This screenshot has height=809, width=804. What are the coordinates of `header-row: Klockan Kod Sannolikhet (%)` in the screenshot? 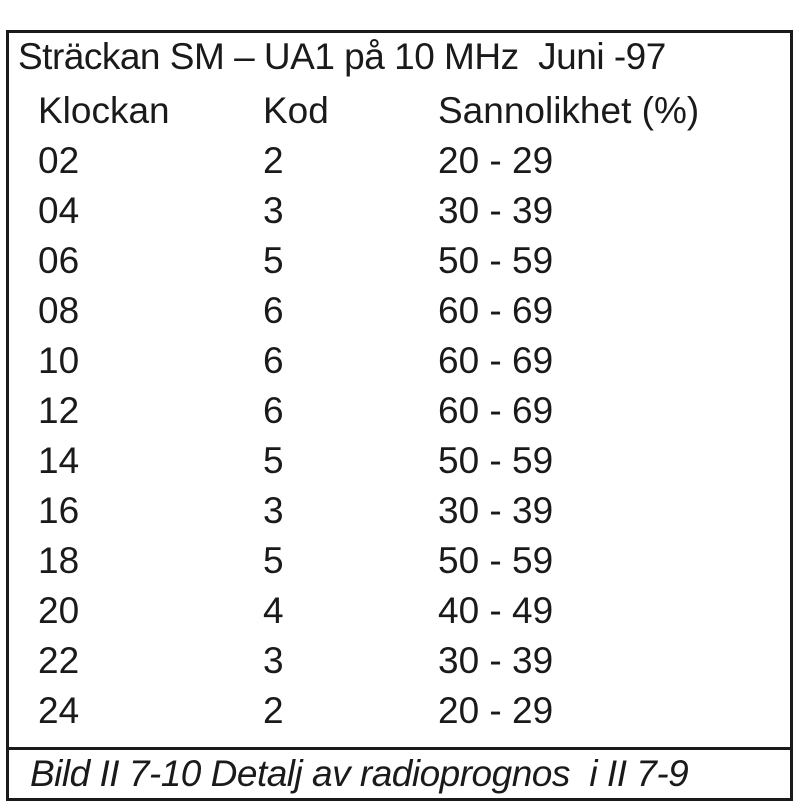 It's located at (403, 111).